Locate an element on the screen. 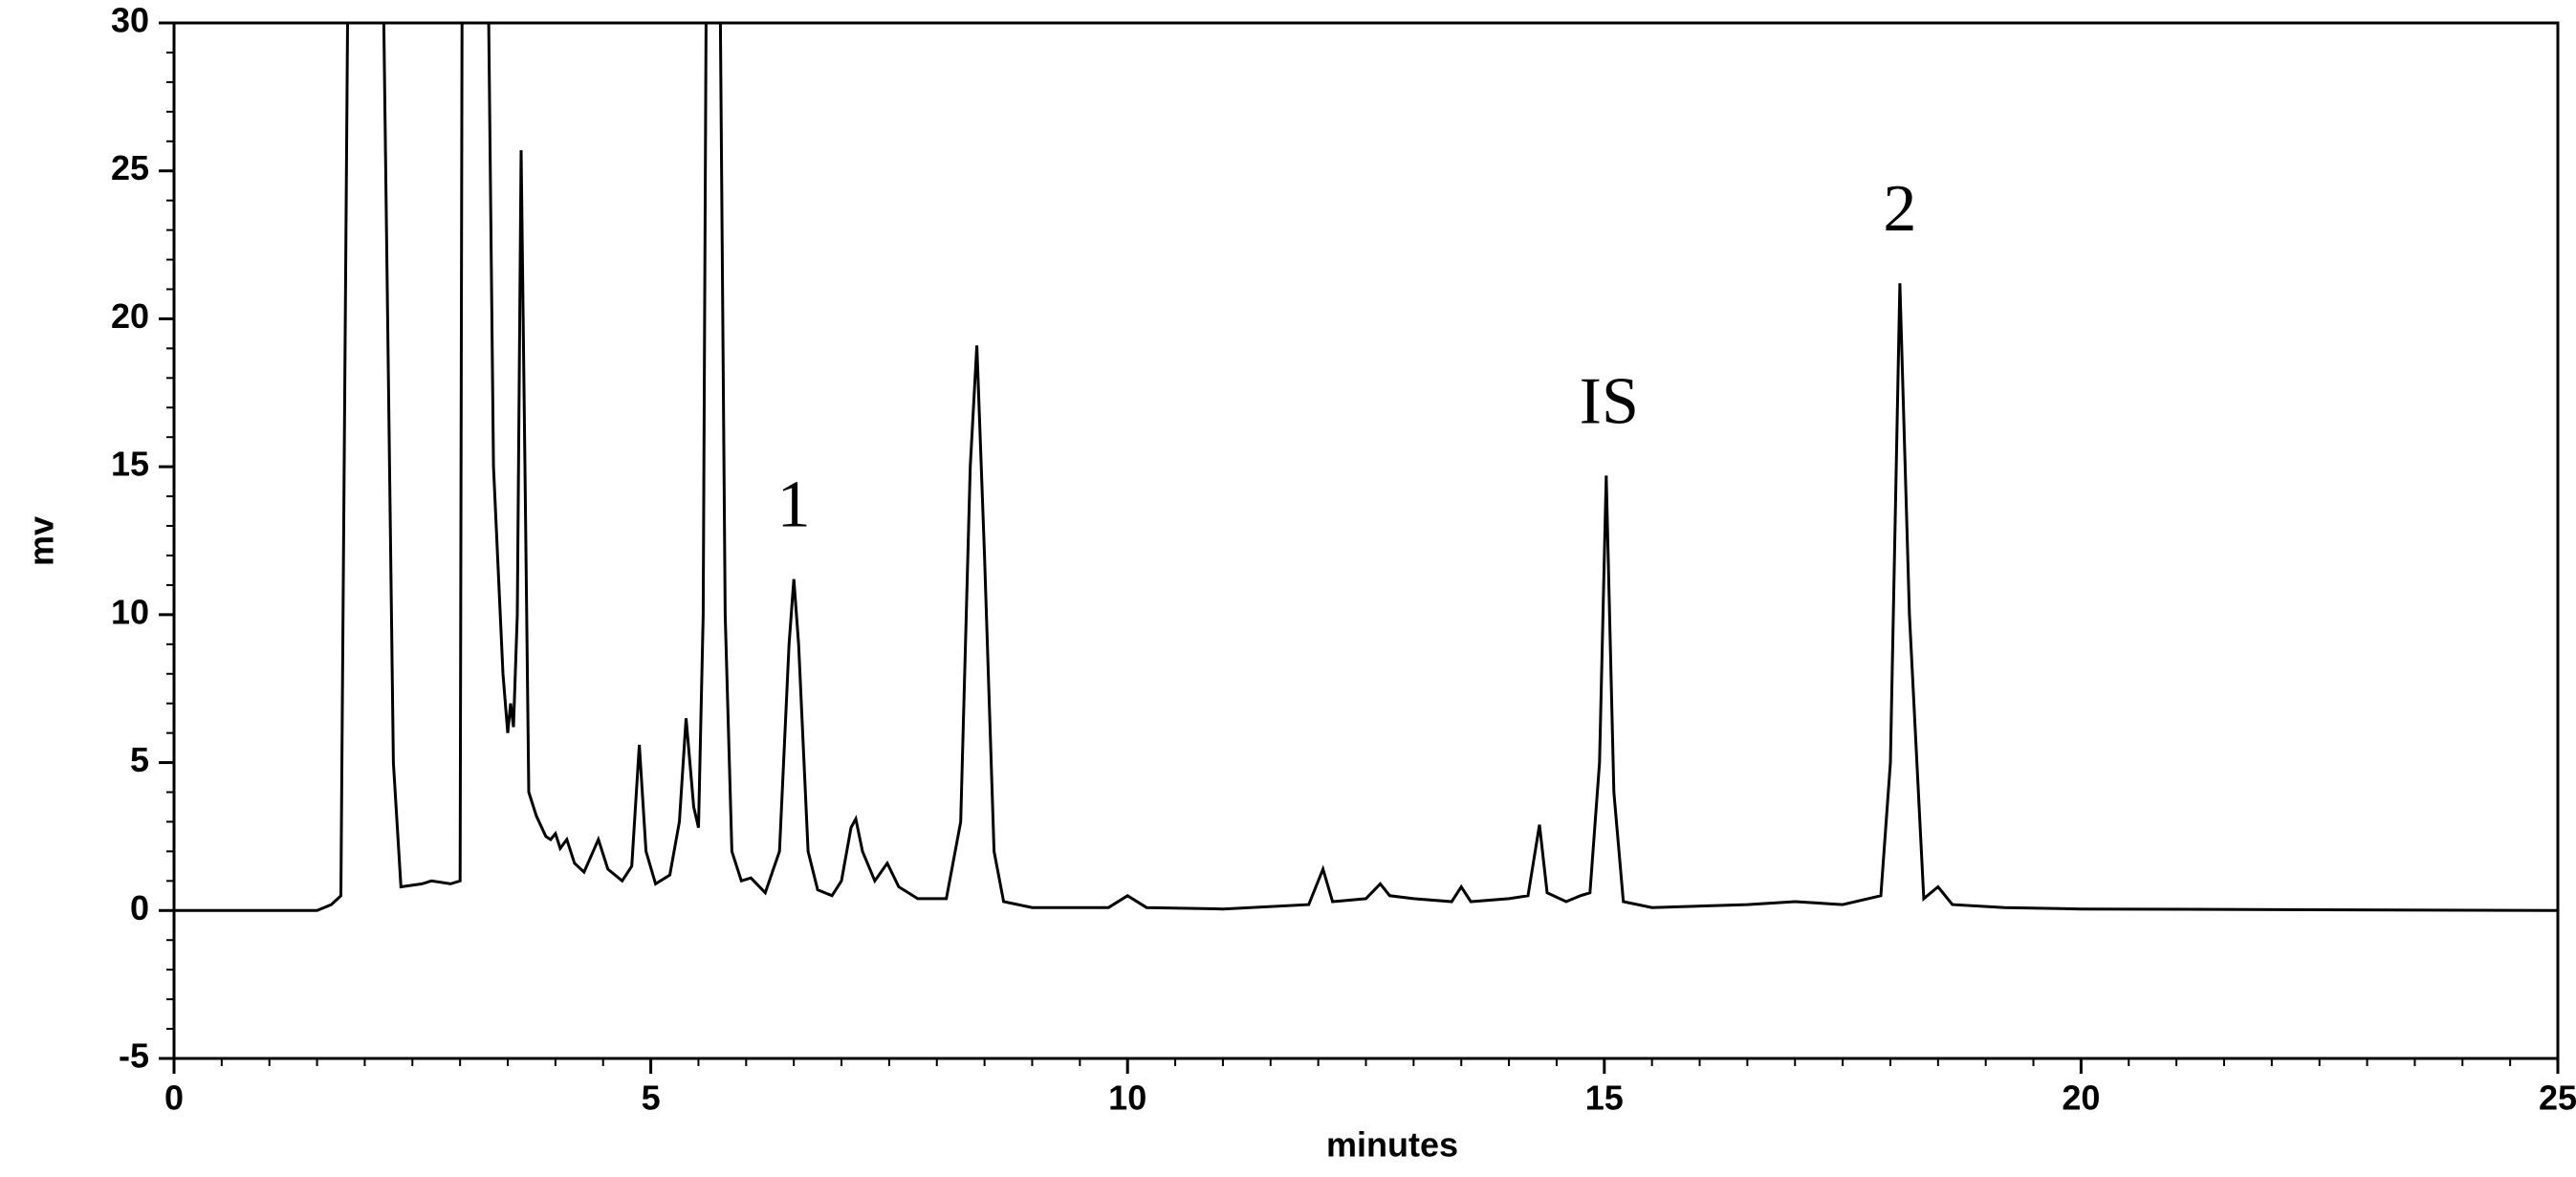  x-tick-label: 25 is located at coordinates (2557, 1099).